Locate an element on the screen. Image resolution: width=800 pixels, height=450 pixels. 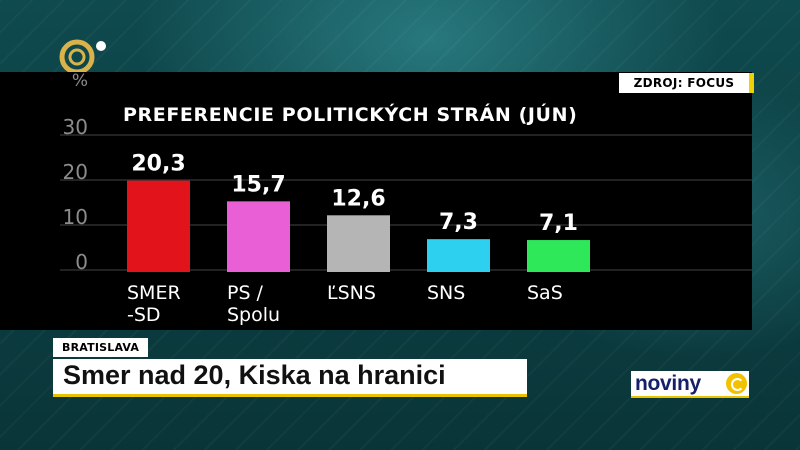
category-label: SNS is located at coordinates (446, 293).